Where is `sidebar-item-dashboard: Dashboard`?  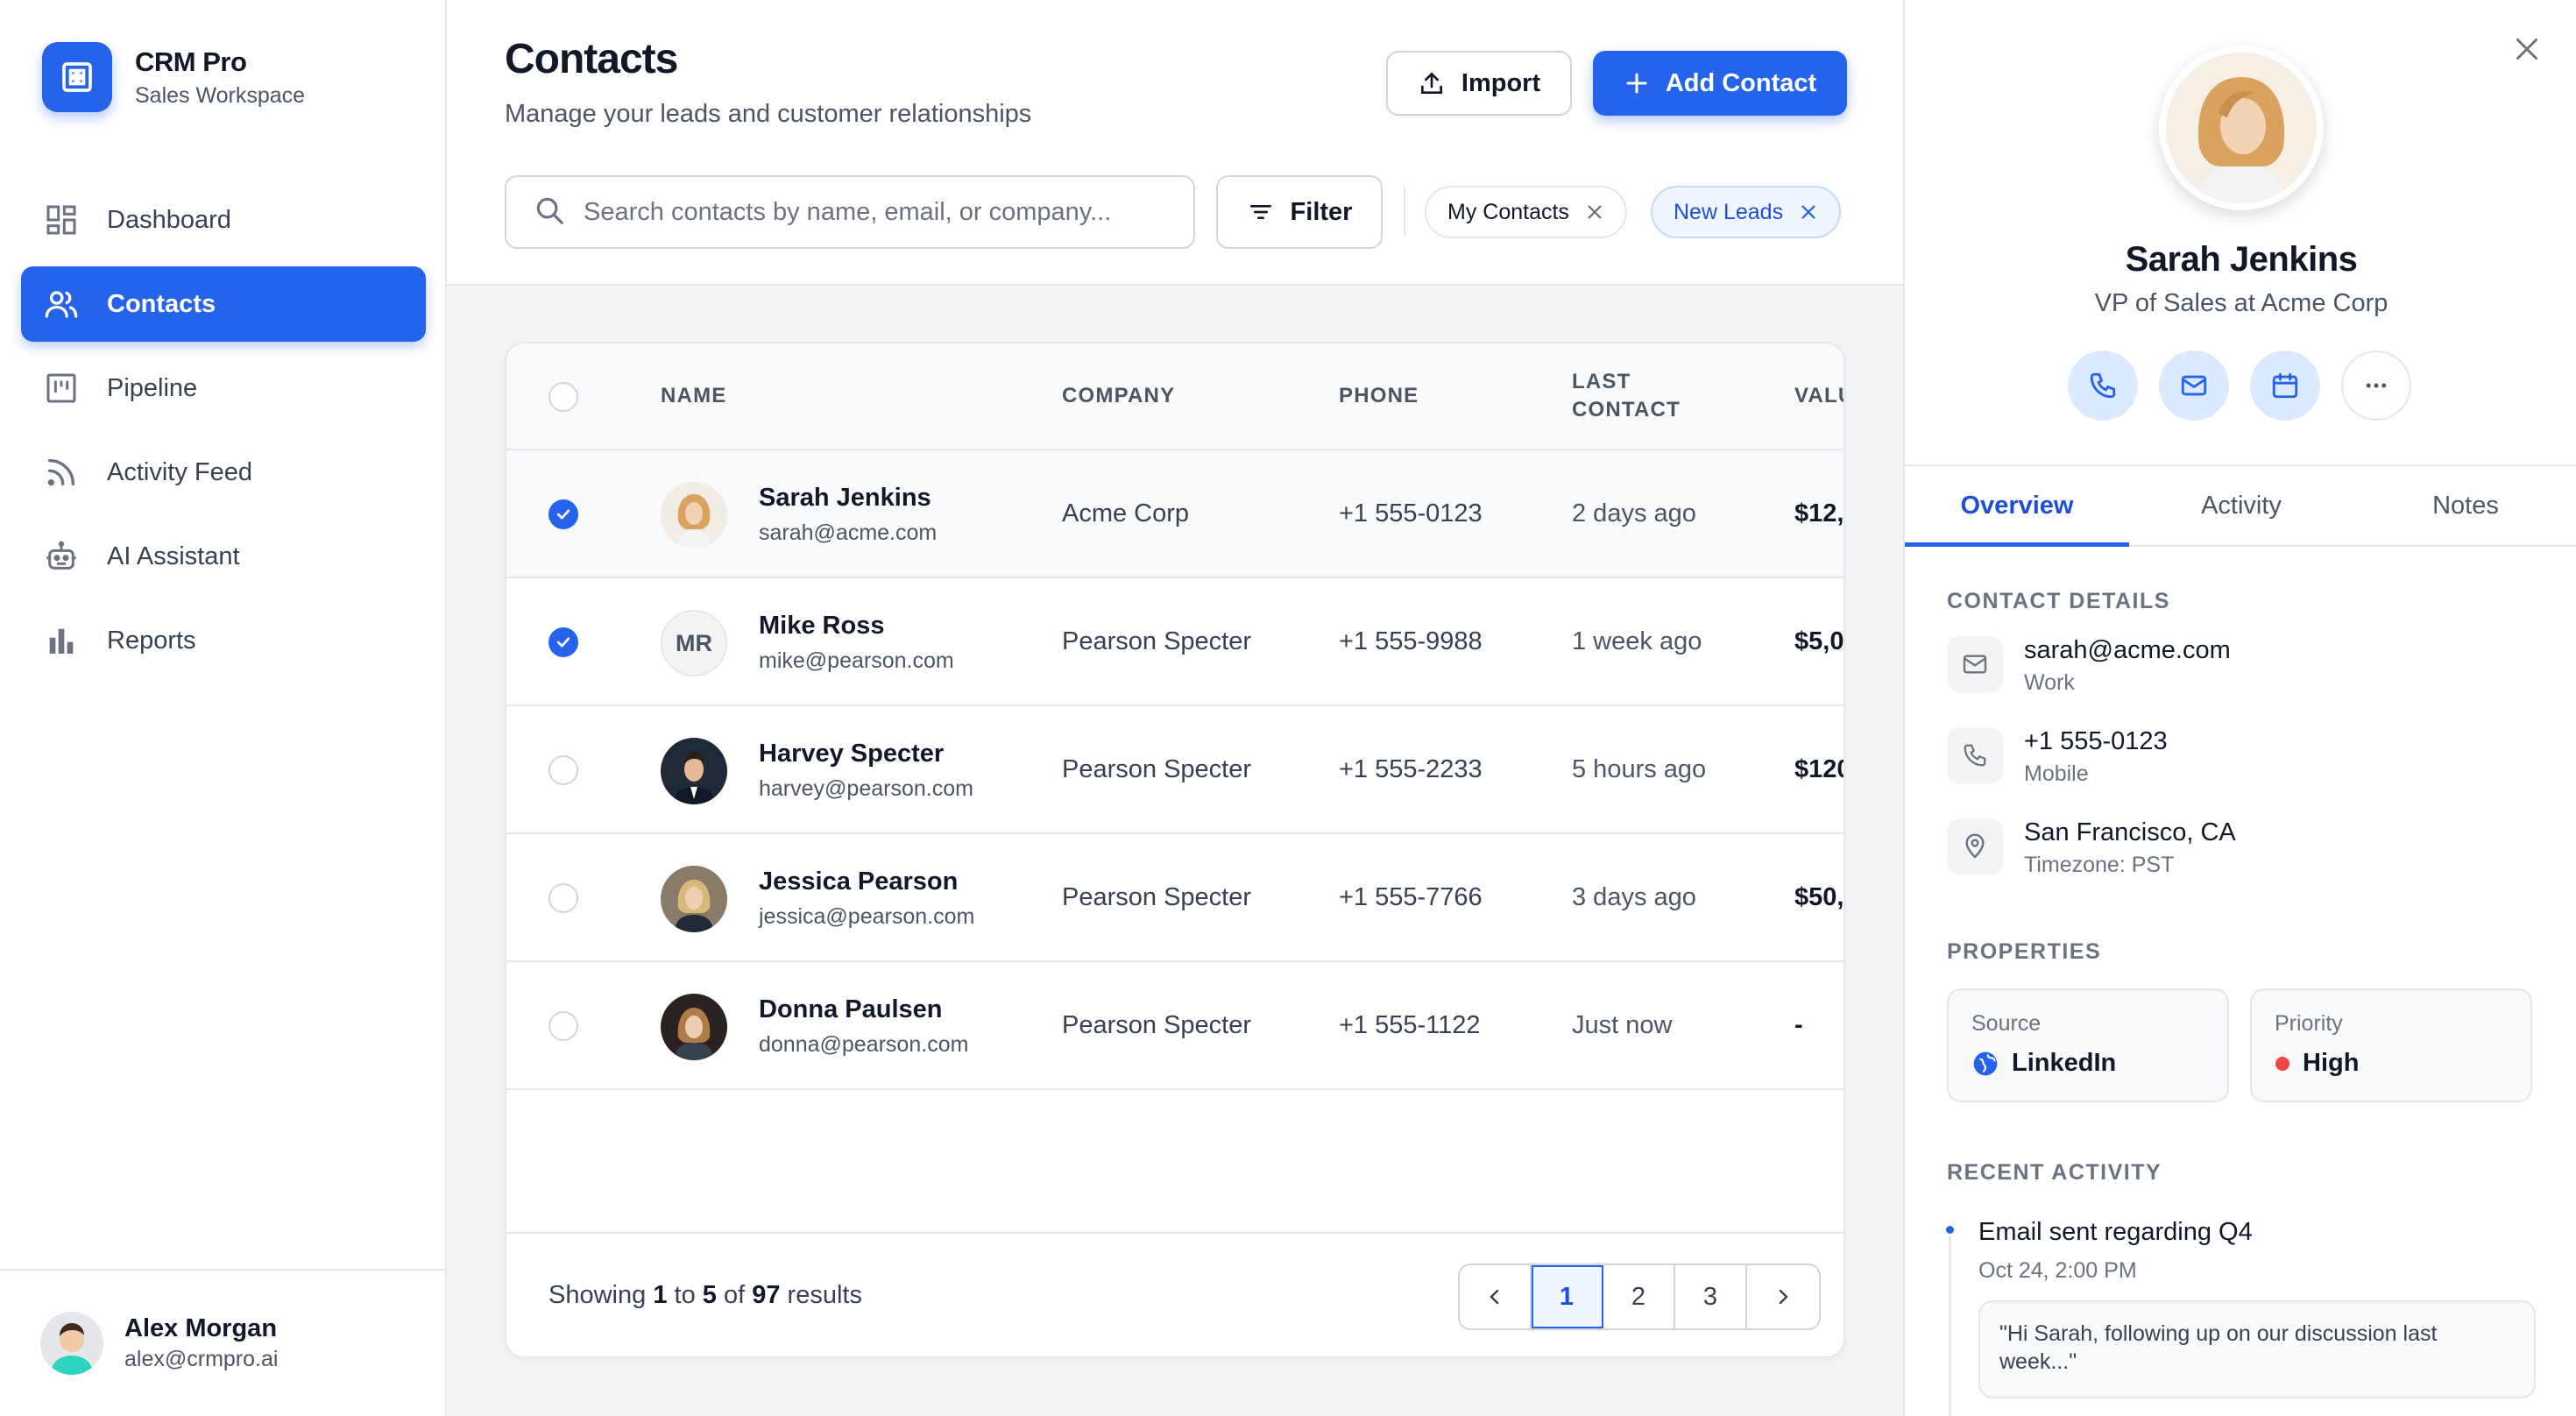 sidebar-item-dashboard: Dashboard is located at coordinates (223, 220).